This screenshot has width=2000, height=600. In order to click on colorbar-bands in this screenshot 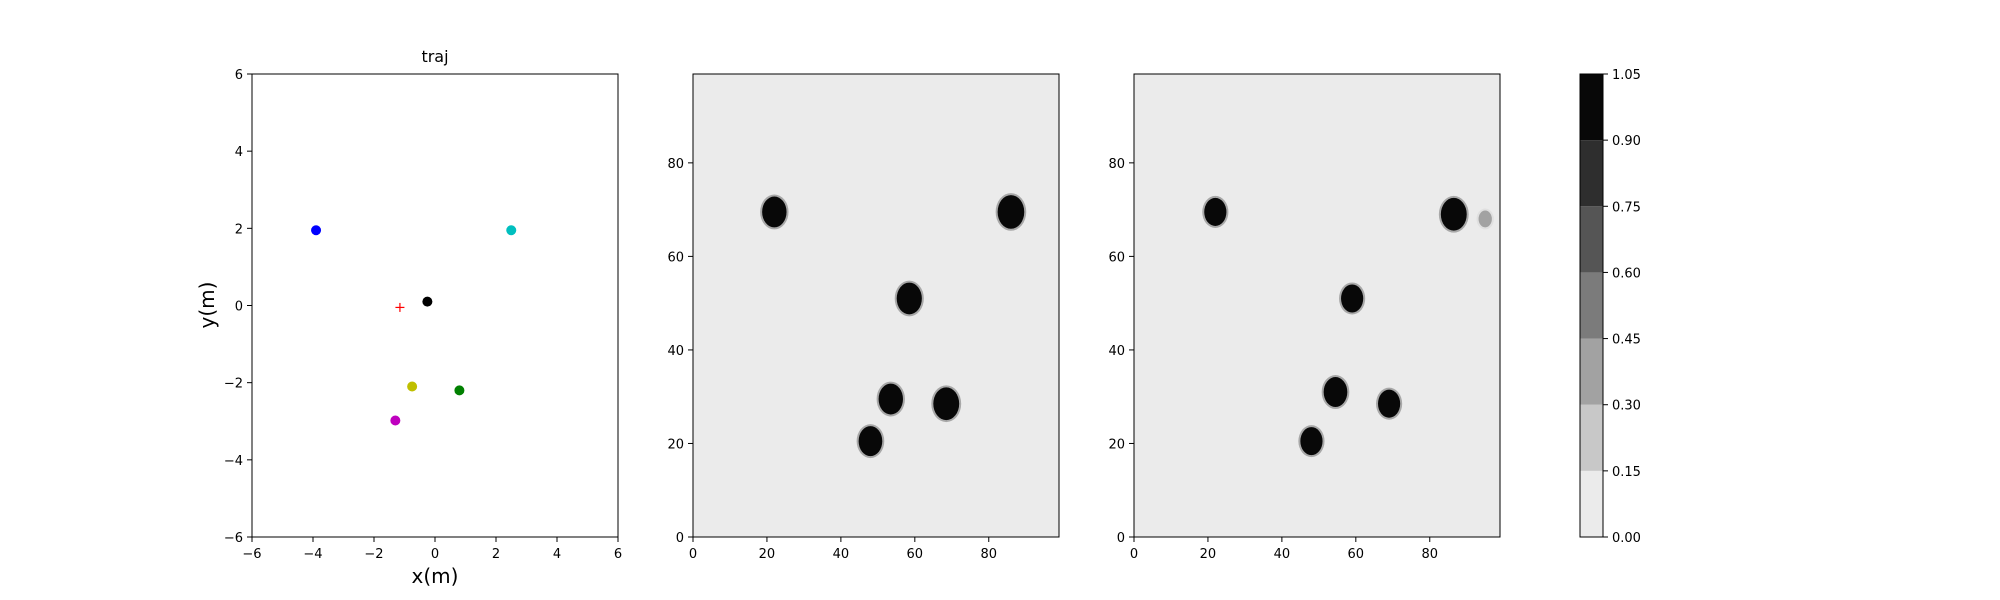, I will do `click(1591, 305)`.